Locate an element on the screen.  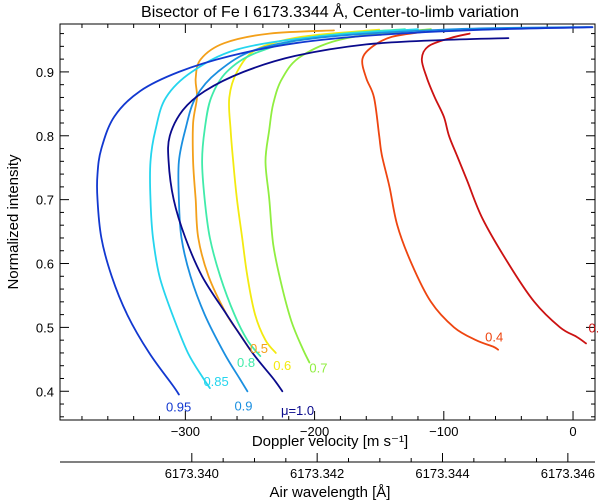
y-tick-label: 0.9 is located at coordinates (45, 72).